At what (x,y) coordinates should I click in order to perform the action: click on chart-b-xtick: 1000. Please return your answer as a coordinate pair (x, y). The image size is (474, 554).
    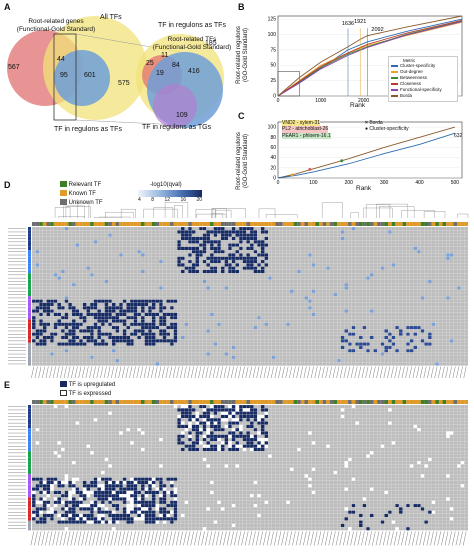
    Looking at the image, I should click on (320, 101).